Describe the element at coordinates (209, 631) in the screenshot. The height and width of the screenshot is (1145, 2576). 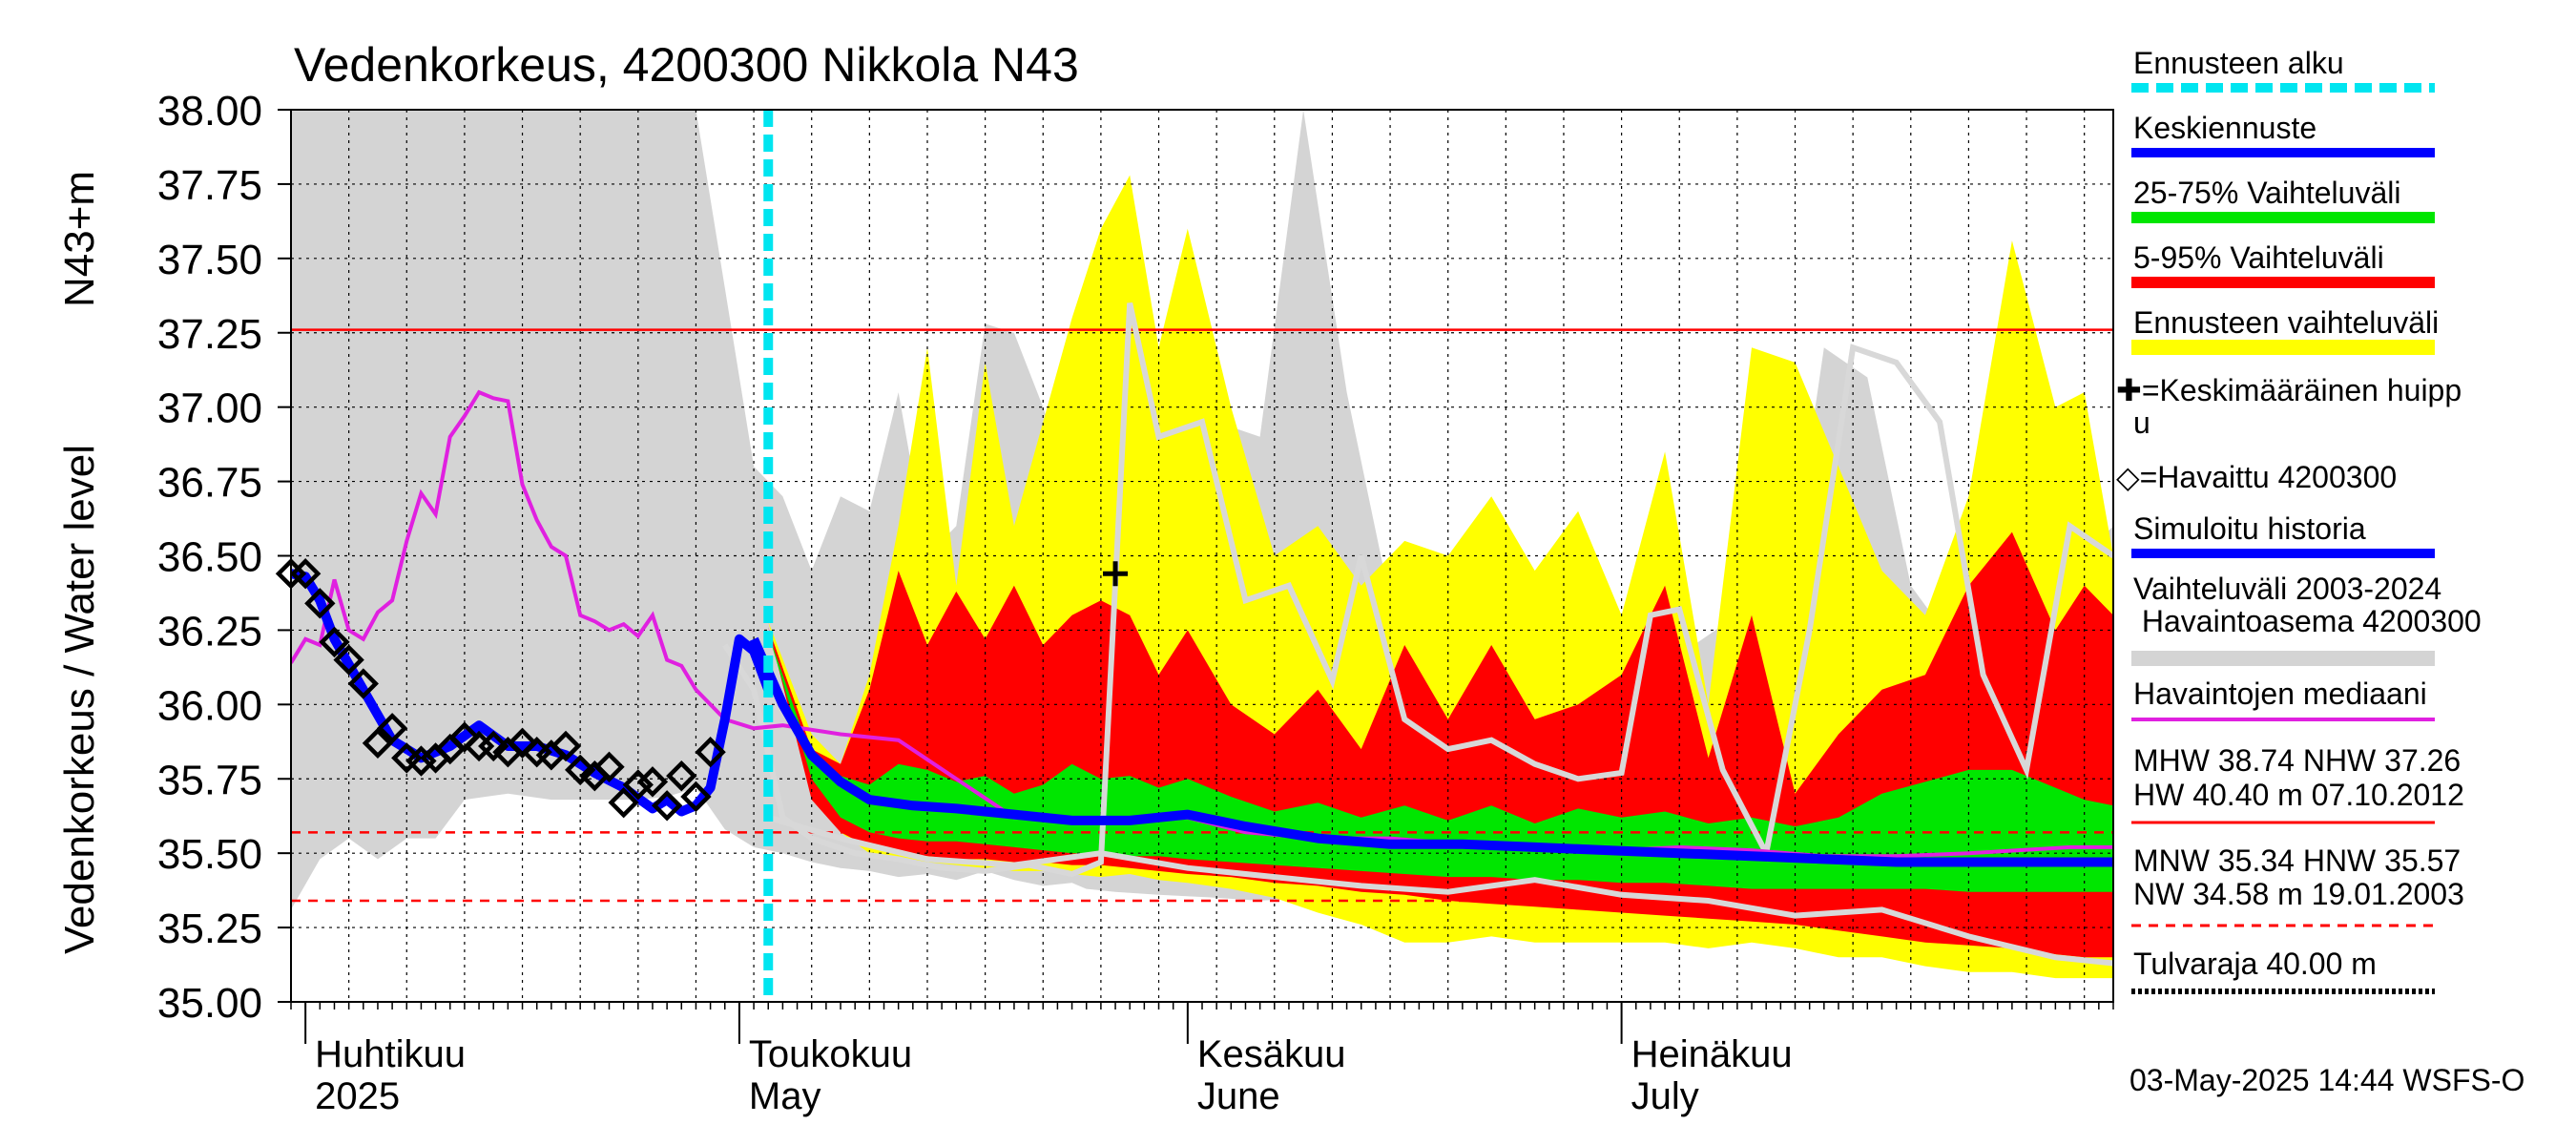
I see `y-tick-label: 36.25` at that location.